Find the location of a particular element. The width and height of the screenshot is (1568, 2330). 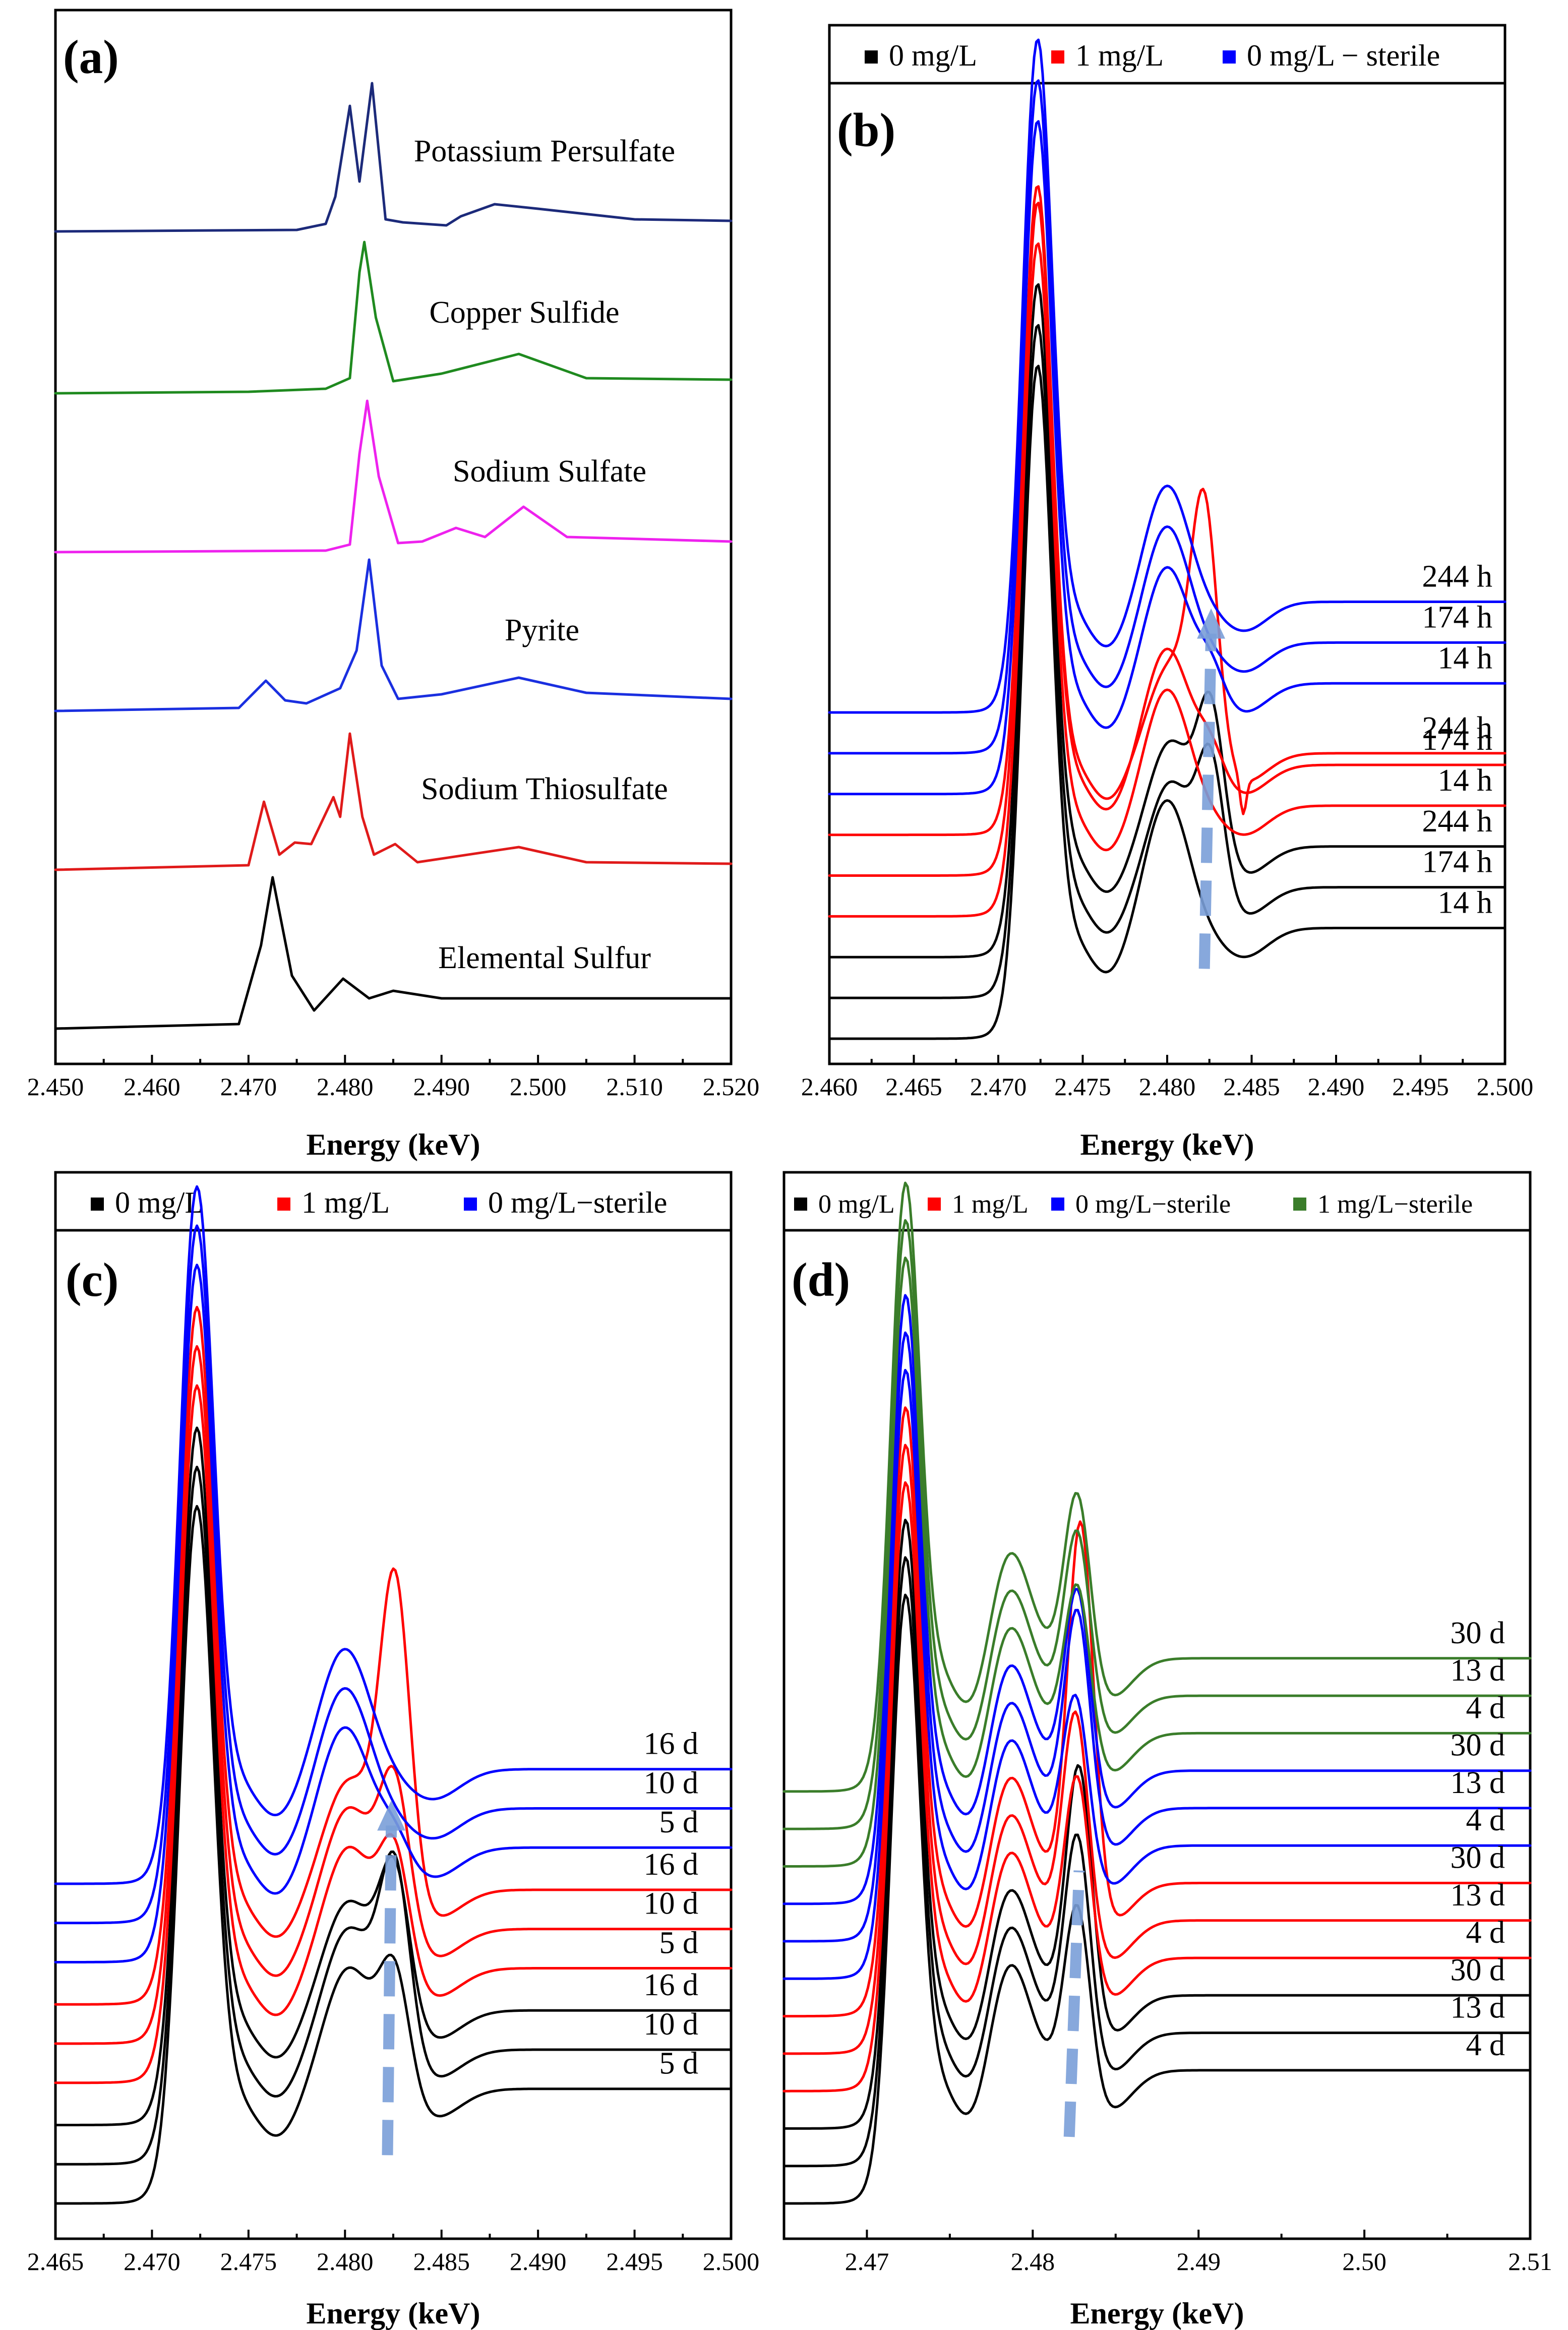

series-0-mg-l-5-d is located at coordinates (393, 1855).